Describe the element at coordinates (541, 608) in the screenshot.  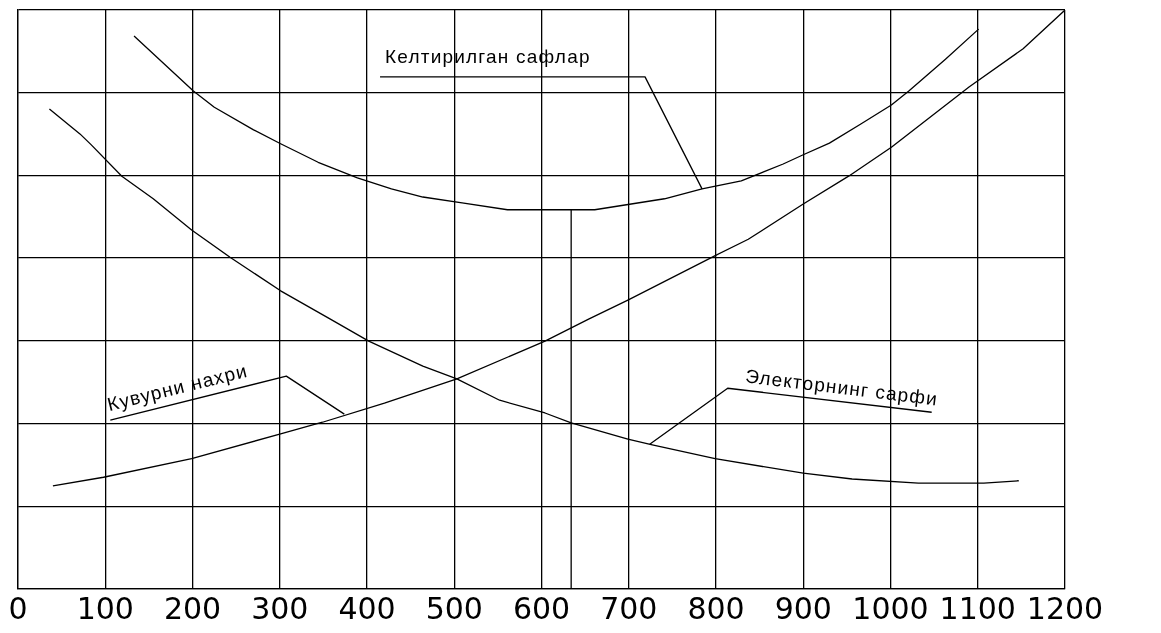
I see `x-tick-label: 600` at that location.